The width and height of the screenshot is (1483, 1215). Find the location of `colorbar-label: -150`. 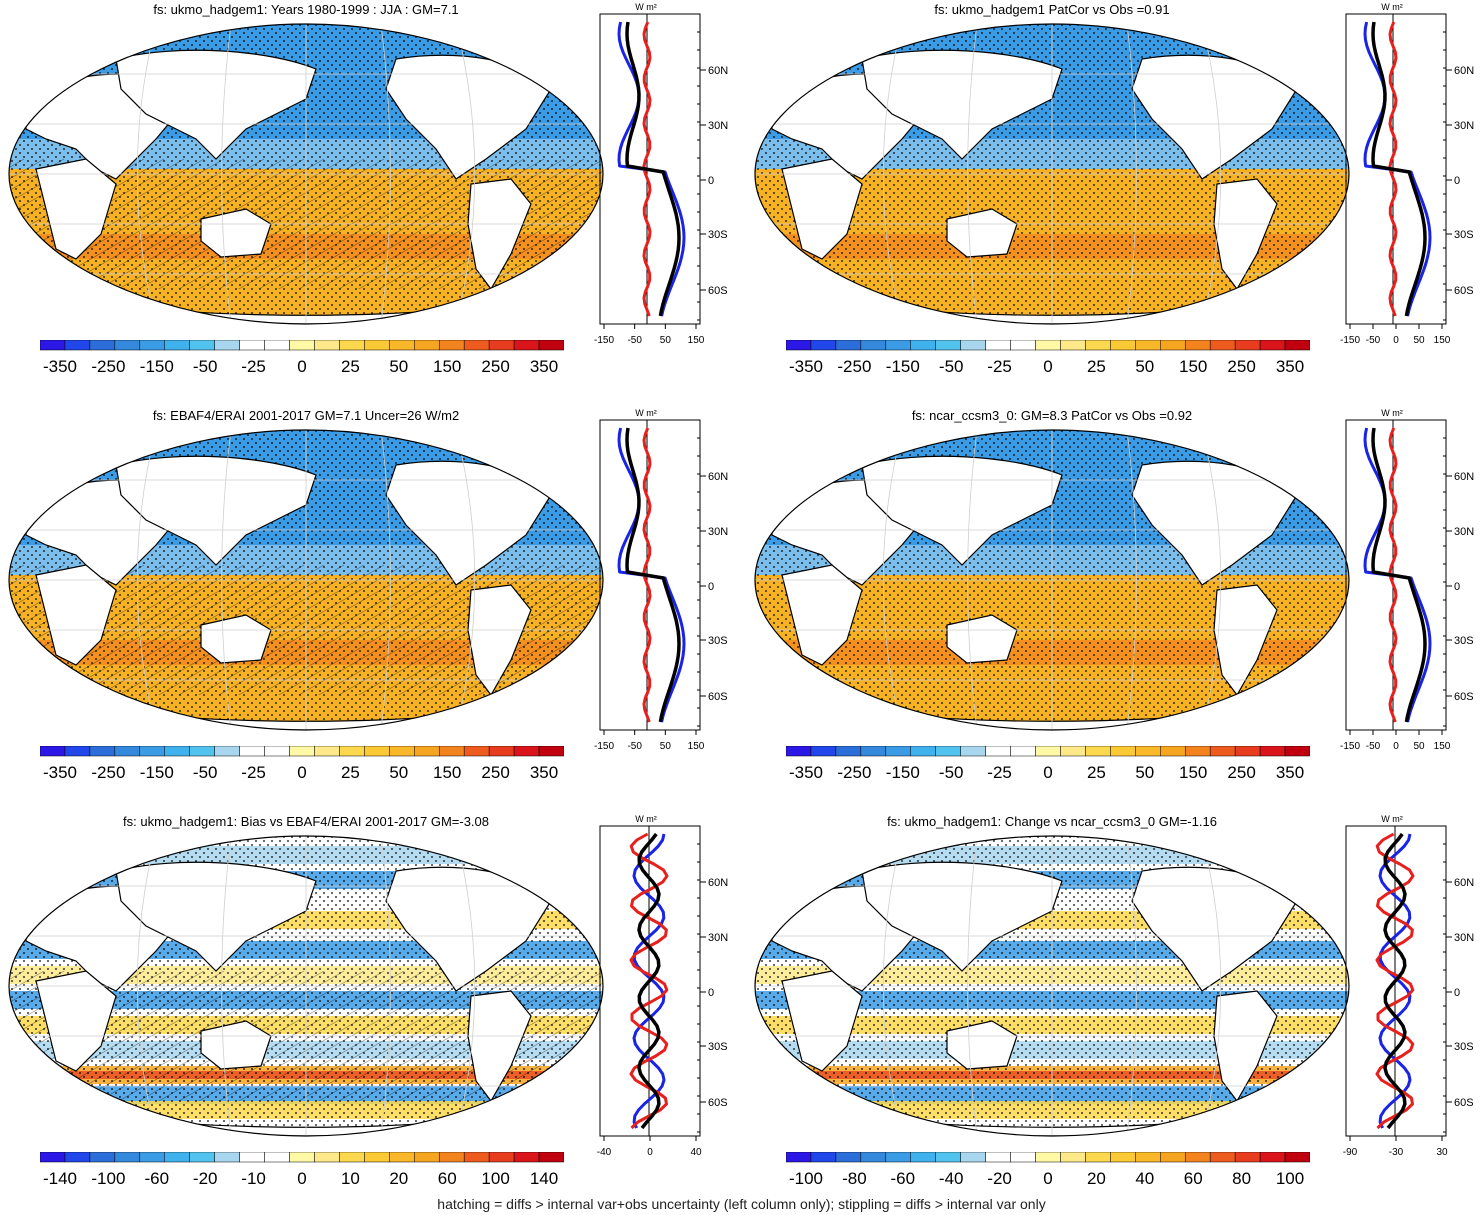

colorbar-label: -150 is located at coordinates (157, 366).